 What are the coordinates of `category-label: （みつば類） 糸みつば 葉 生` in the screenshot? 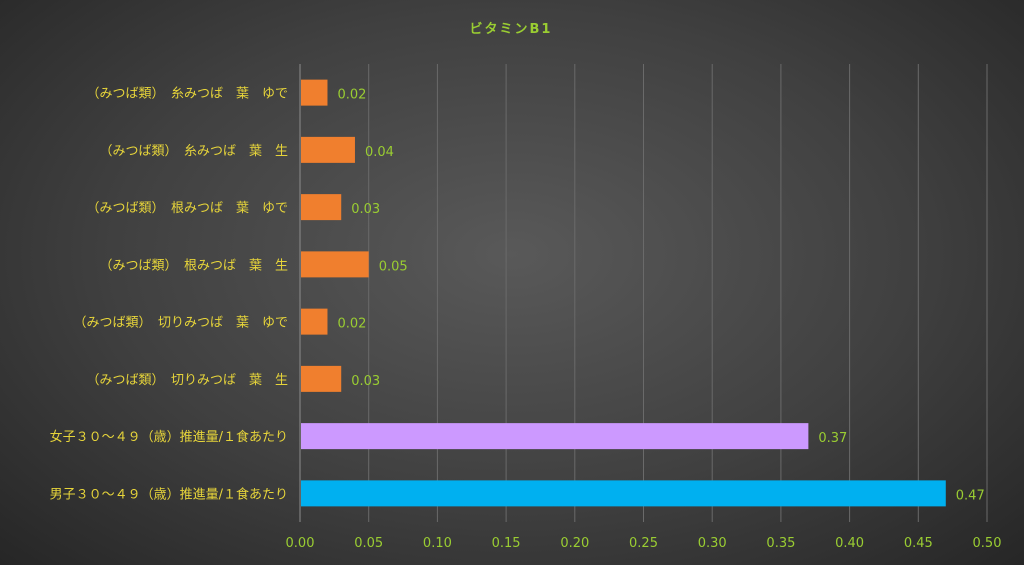 It's located at (193, 151).